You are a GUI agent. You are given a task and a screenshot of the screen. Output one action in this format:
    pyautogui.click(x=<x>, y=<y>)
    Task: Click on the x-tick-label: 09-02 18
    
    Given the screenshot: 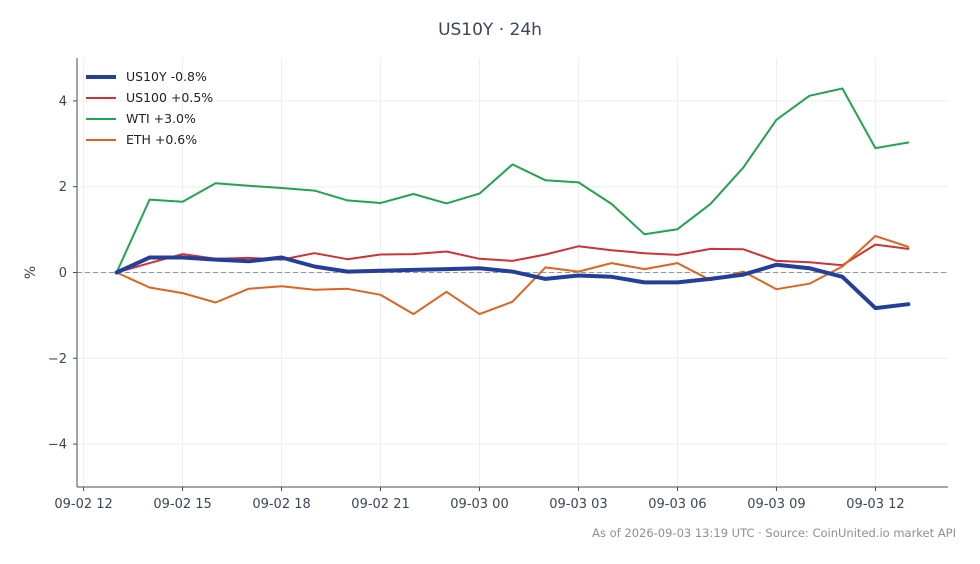 What is the action you would take?
    pyautogui.click(x=281, y=504)
    